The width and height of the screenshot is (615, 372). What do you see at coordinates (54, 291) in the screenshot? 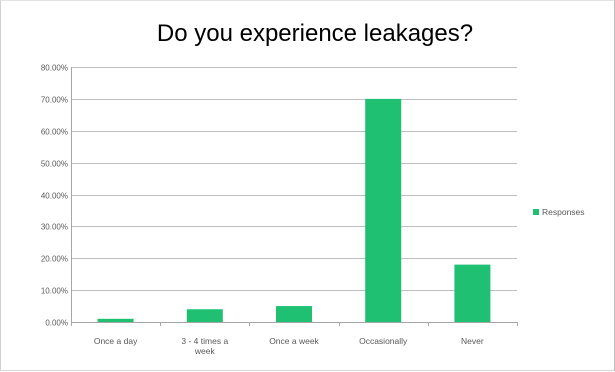
I see `y-tick-label: 10.00%` at bounding box center [54, 291].